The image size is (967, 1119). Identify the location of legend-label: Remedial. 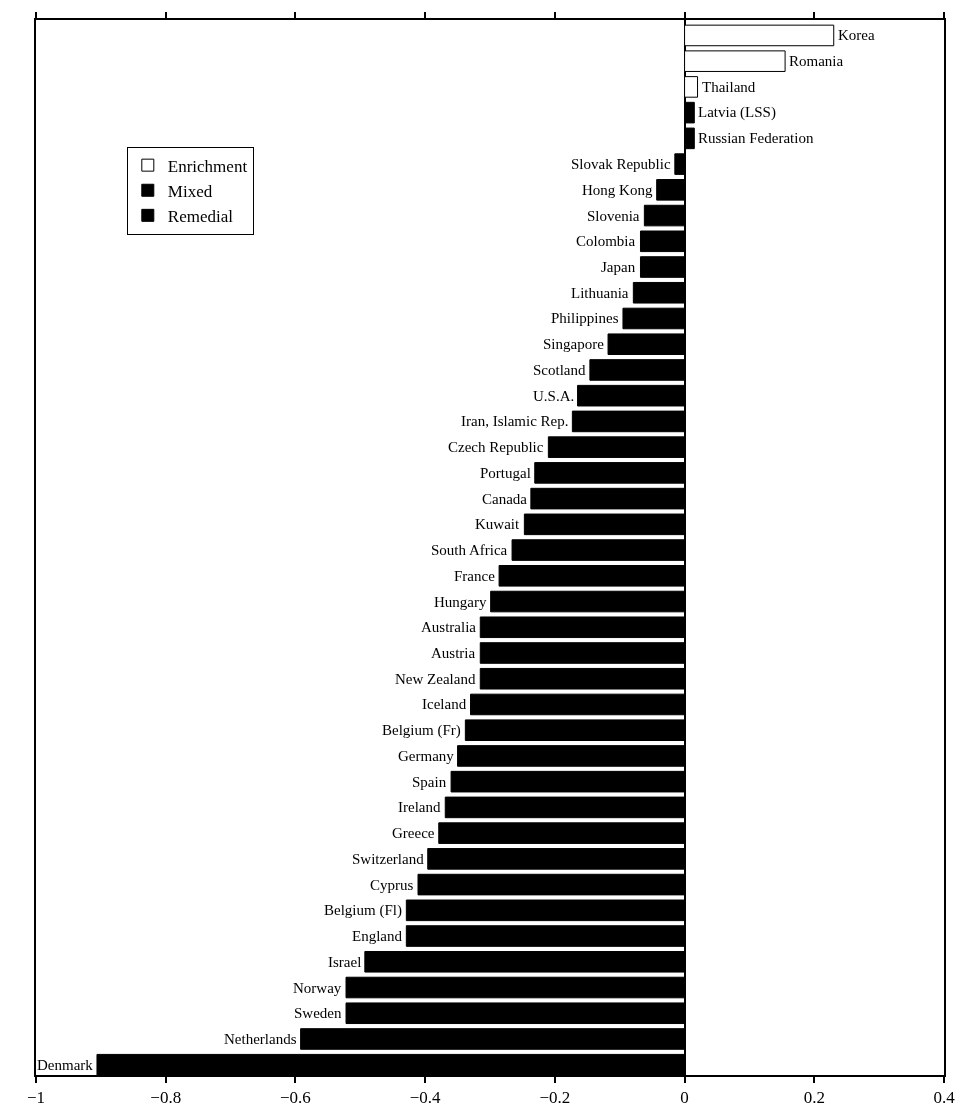
(200, 216).